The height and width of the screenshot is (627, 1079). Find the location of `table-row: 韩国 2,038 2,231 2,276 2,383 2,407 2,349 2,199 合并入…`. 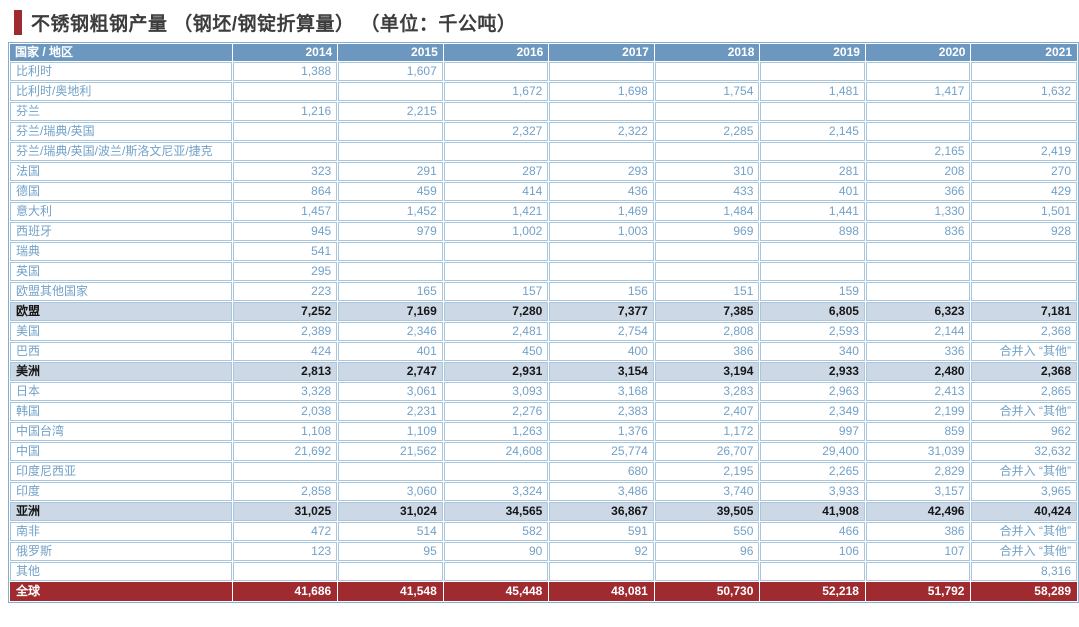

table-row: 韩国 2,038 2,231 2,276 2,383 2,407 2,349 2,199 合并入… is located at coordinates (543, 411).